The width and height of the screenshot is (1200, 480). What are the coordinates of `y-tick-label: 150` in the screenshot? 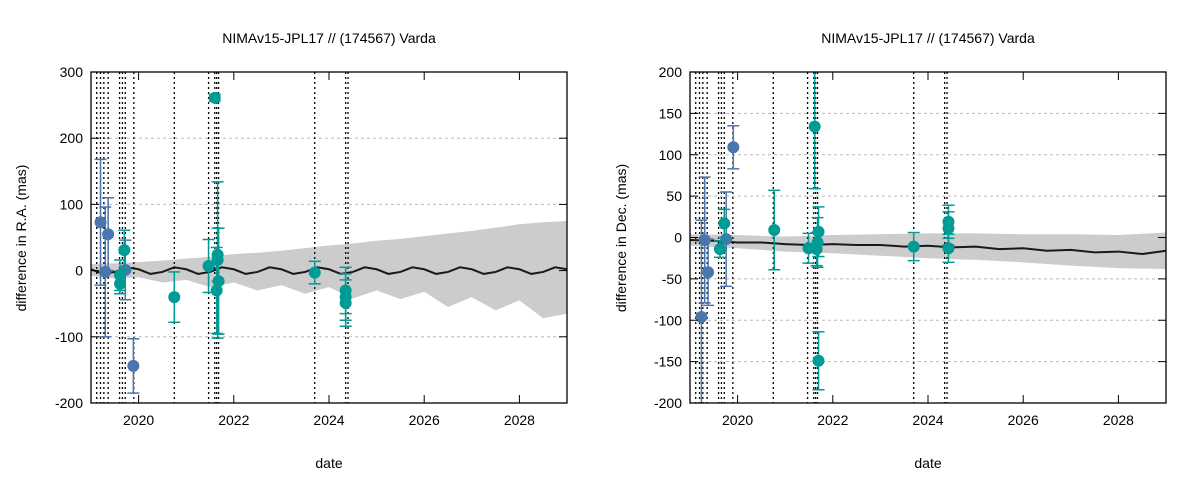 It's located at (671, 113).